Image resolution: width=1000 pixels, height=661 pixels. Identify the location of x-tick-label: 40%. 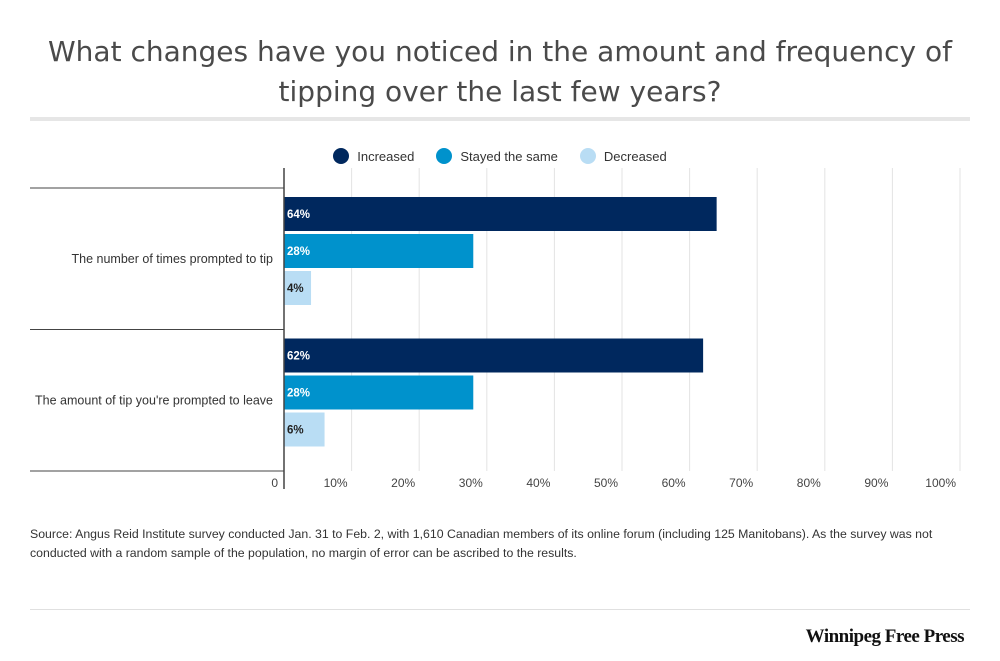
(538, 483).